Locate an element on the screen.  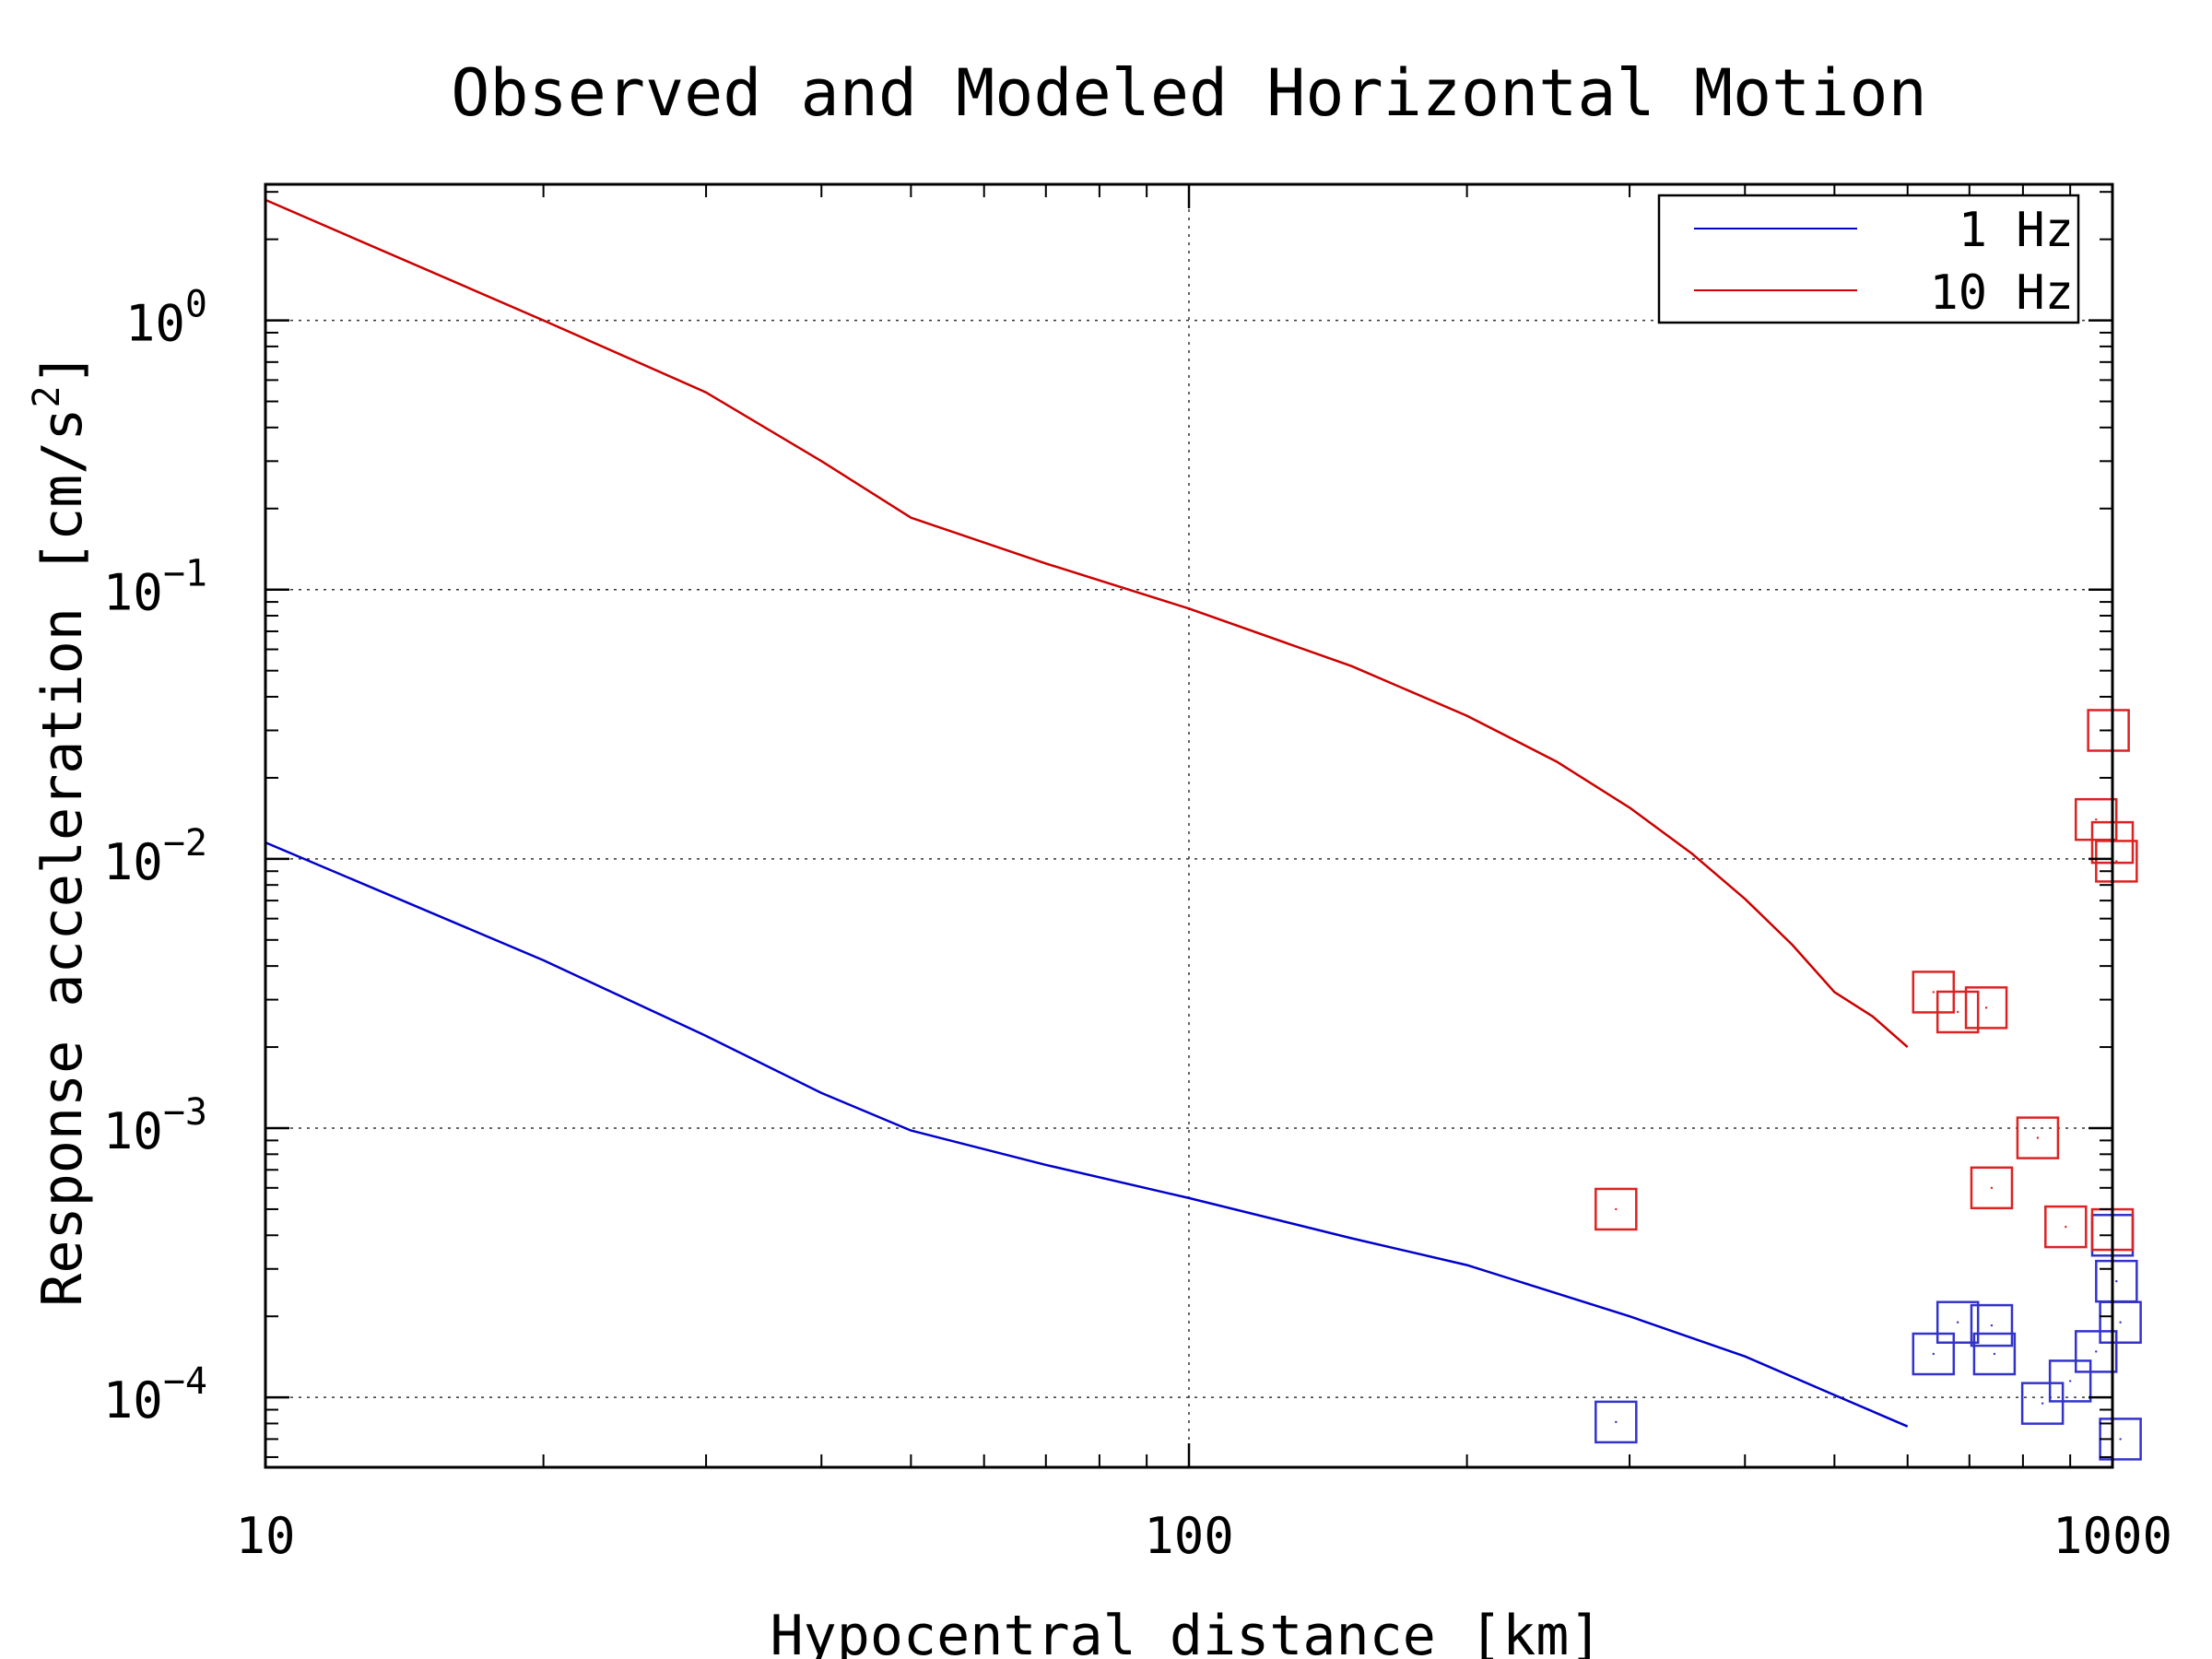
legend-label-10hz: 10 Hz is located at coordinates (2001, 293).